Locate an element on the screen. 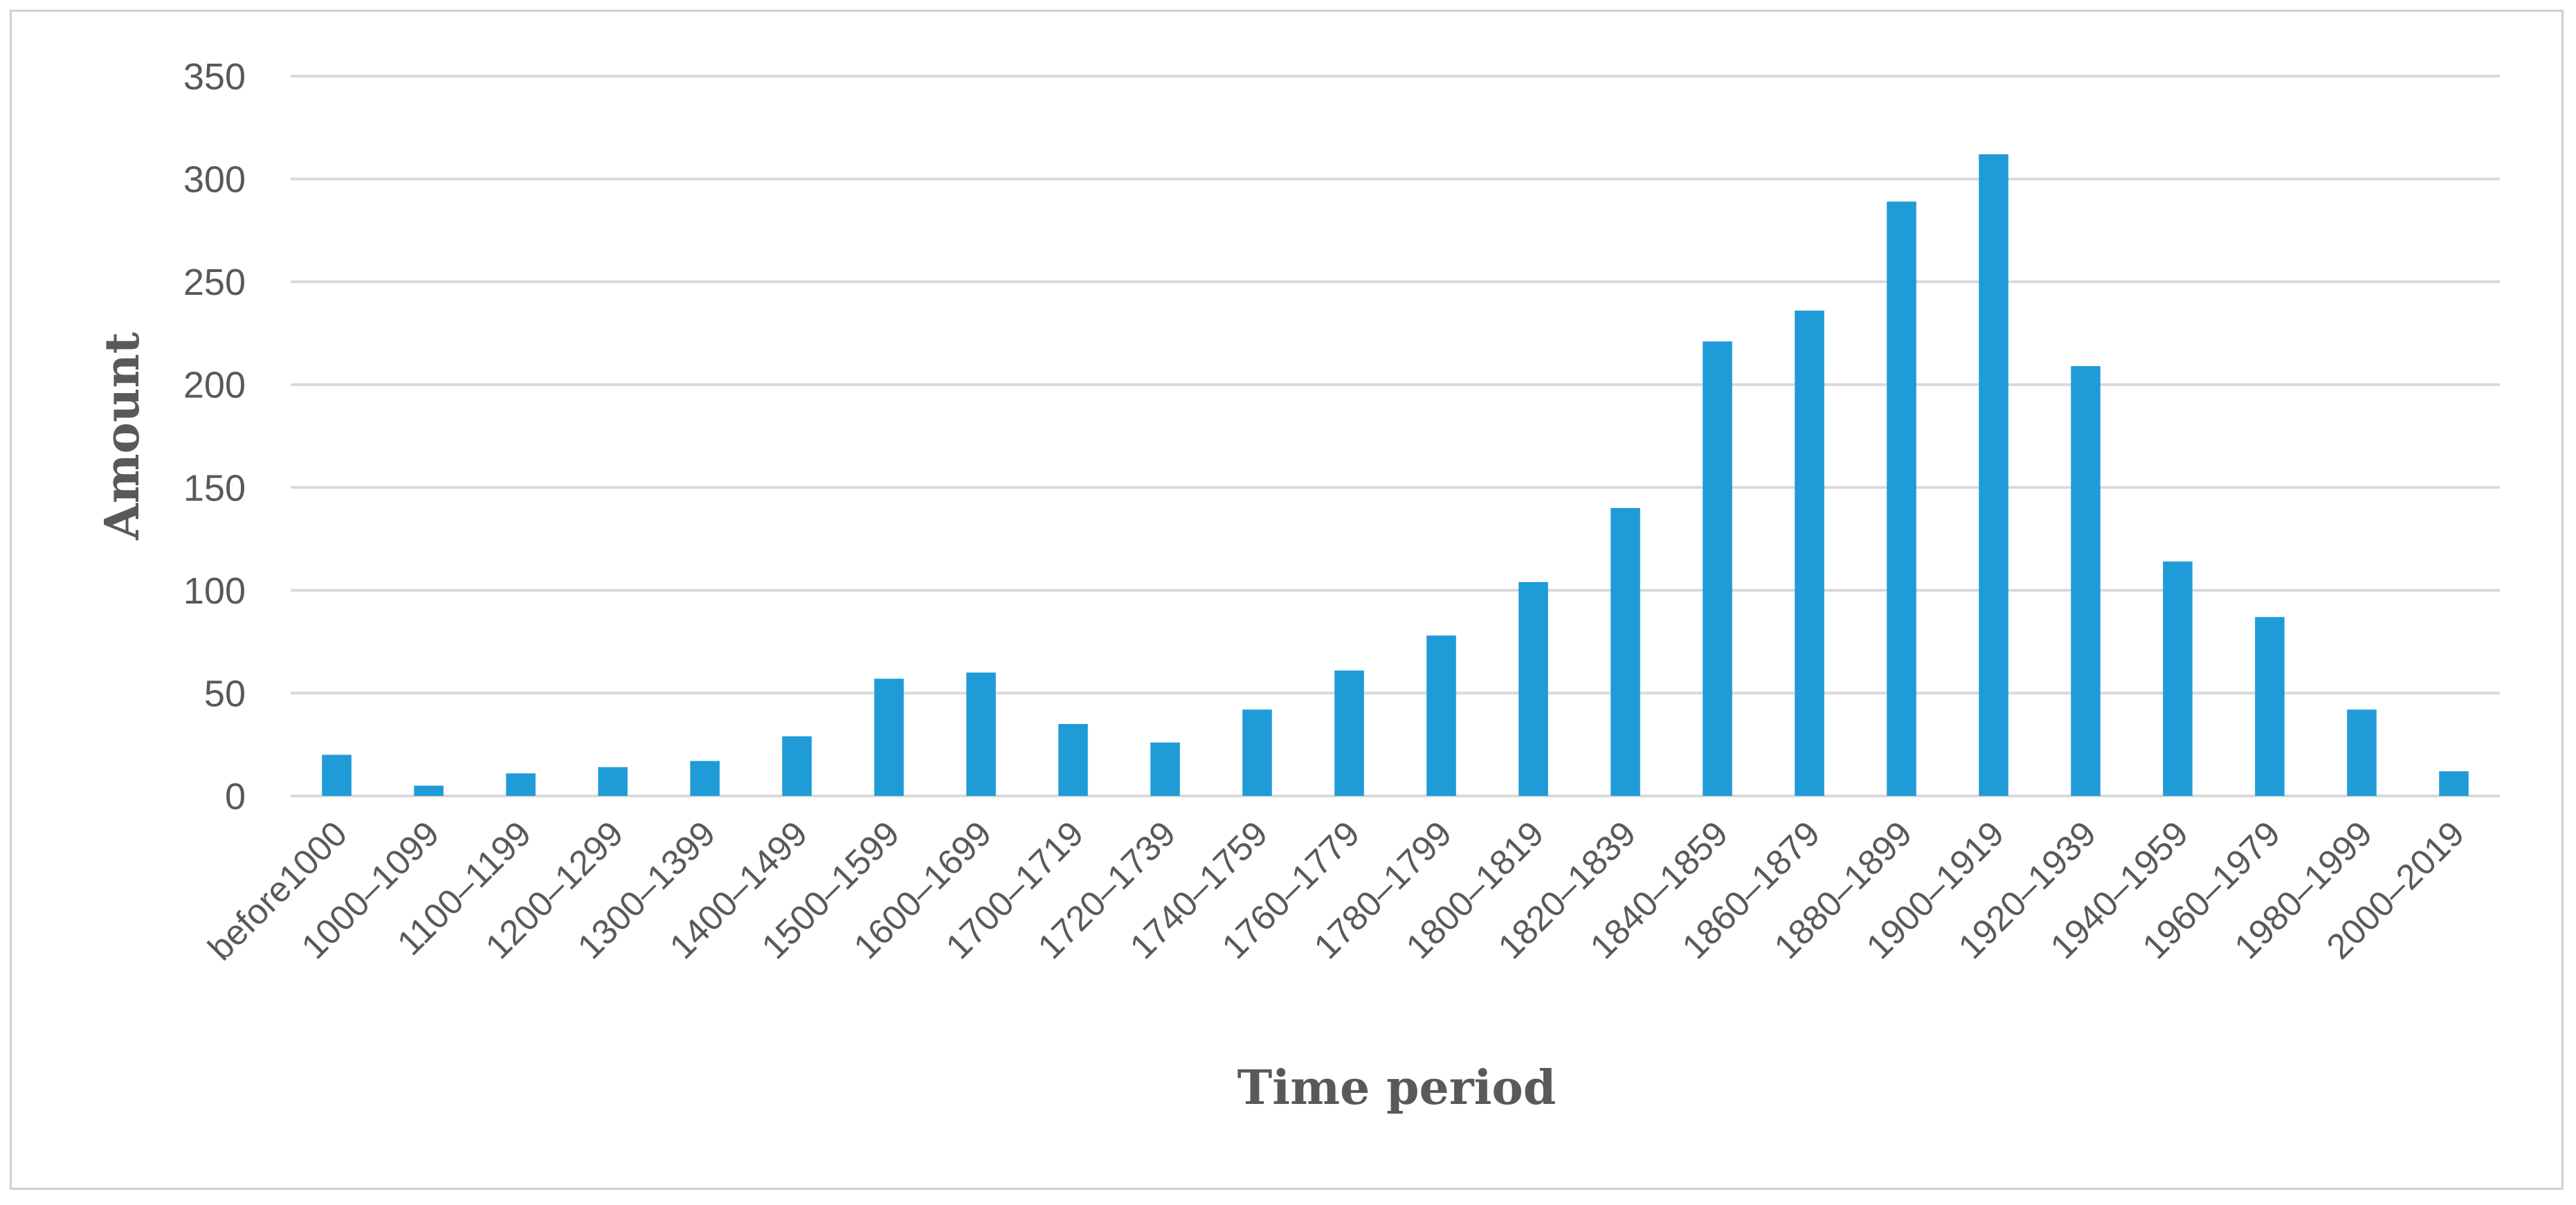 The image size is (2576, 1205). y-tick-label: 350 is located at coordinates (214, 77).